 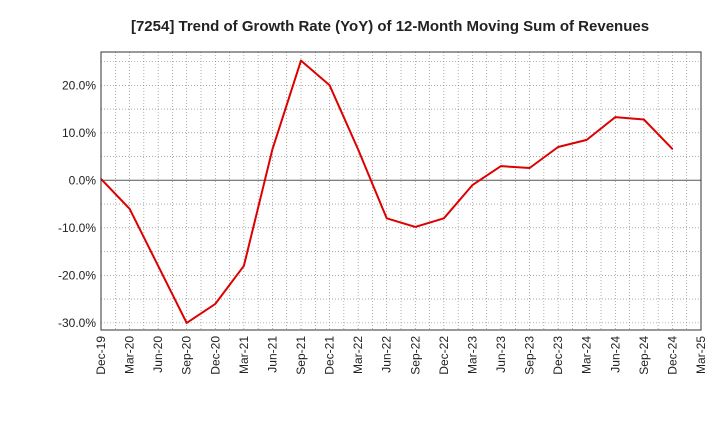 I want to click on y-tick-labels: 20.0% 10.0% 0.0% -10.0% -20.0% -30.0%, so click(x=77, y=204).